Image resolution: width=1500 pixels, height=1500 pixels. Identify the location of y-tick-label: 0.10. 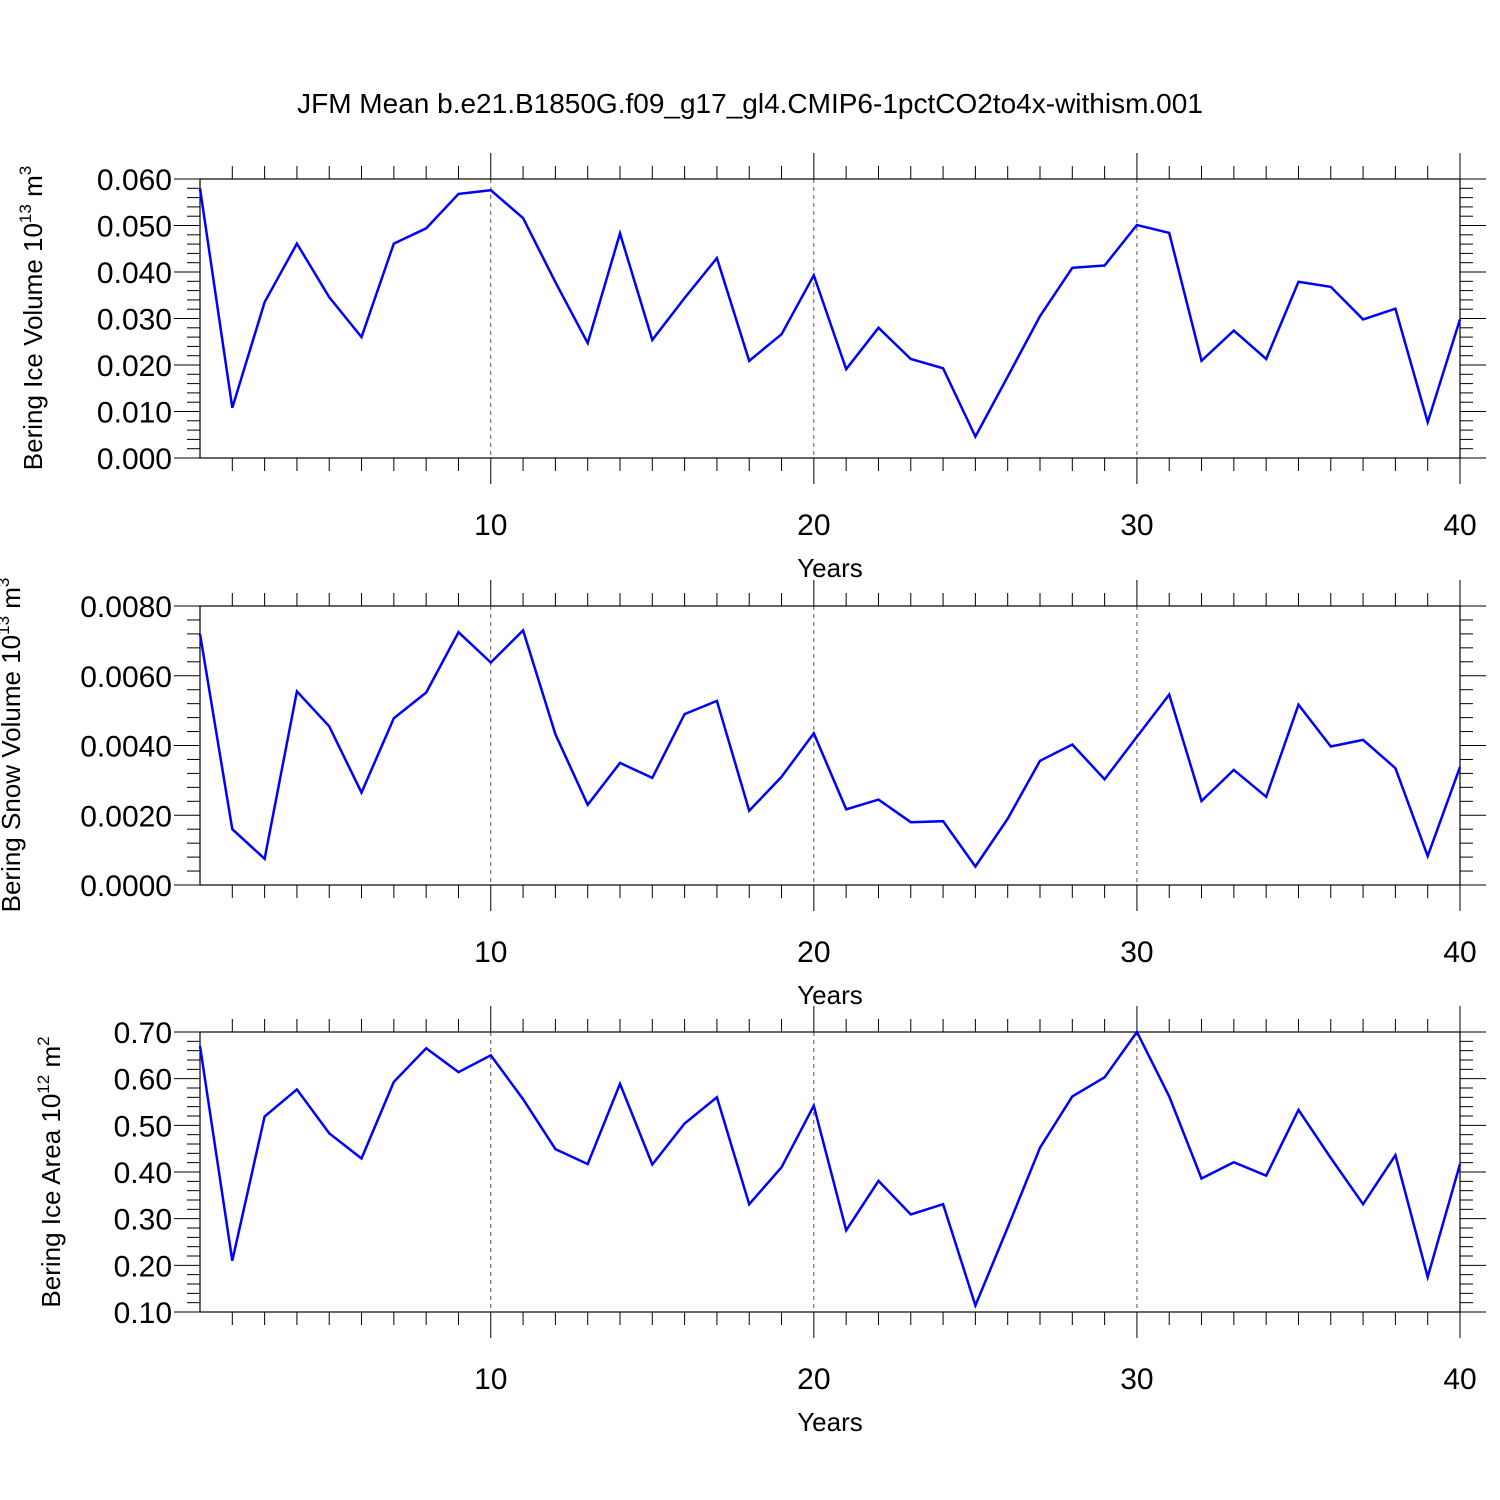
(143, 1313).